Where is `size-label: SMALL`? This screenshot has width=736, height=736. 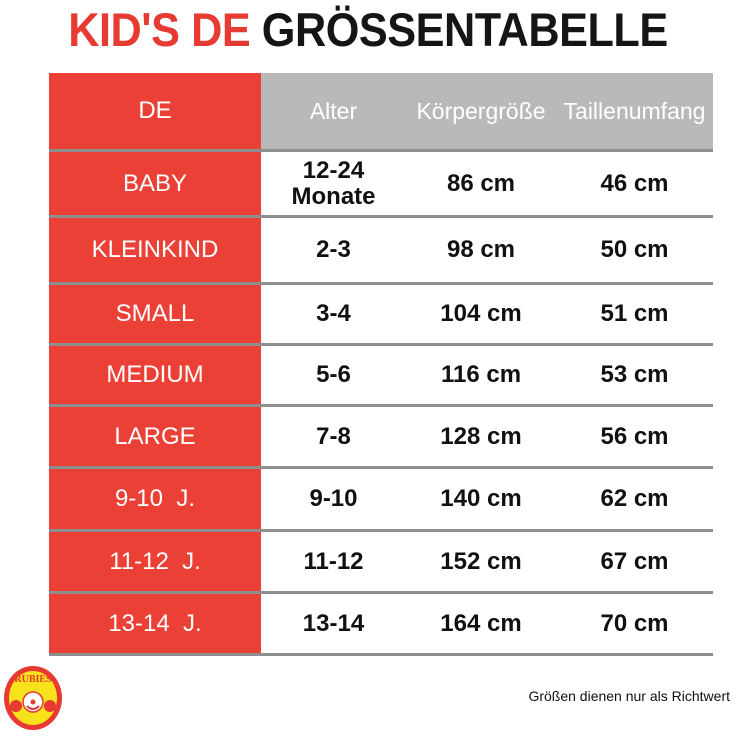 size-label: SMALL is located at coordinates (155, 314).